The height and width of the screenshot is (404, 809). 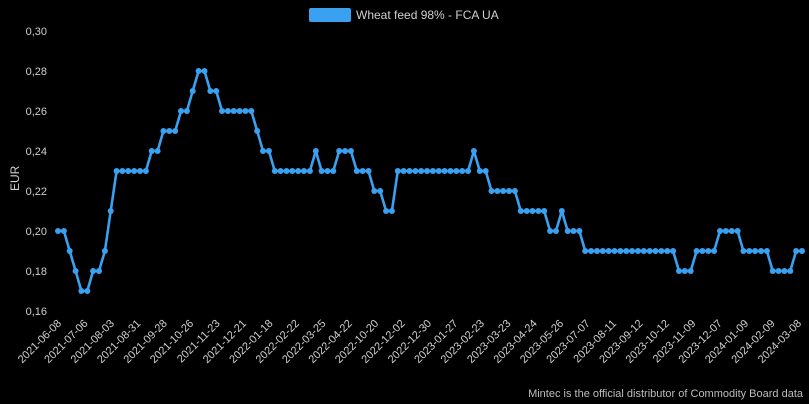 What do you see at coordinates (404, 15) in the screenshot?
I see `legend: Wheat feed 98% - FCA UA` at bounding box center [404, 15].